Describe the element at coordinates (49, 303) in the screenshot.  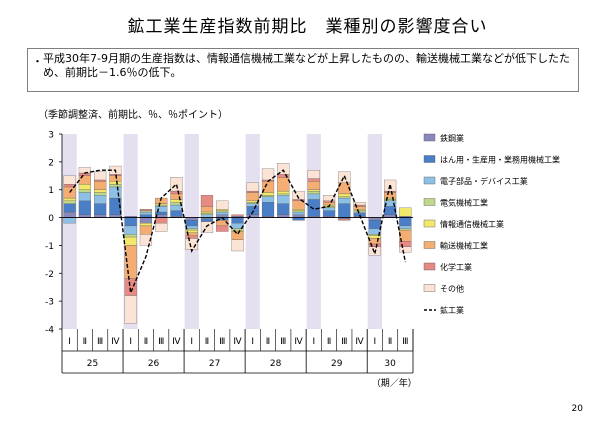
I see `y-tick-label: -3` at that location.